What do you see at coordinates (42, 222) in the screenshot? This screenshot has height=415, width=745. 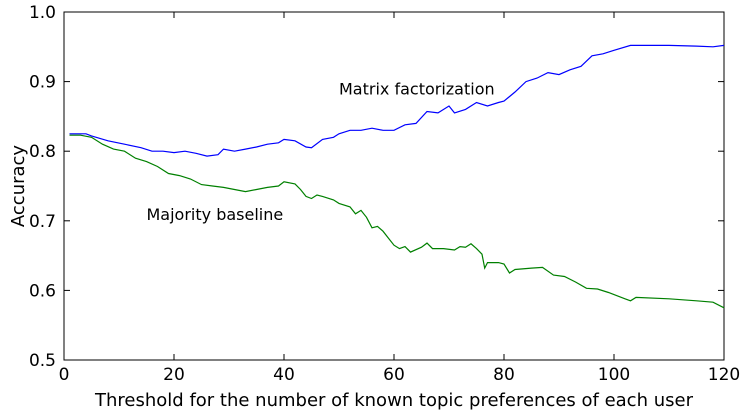 I see `y-tick-label: 0.7` at bounding box center [42, 222].